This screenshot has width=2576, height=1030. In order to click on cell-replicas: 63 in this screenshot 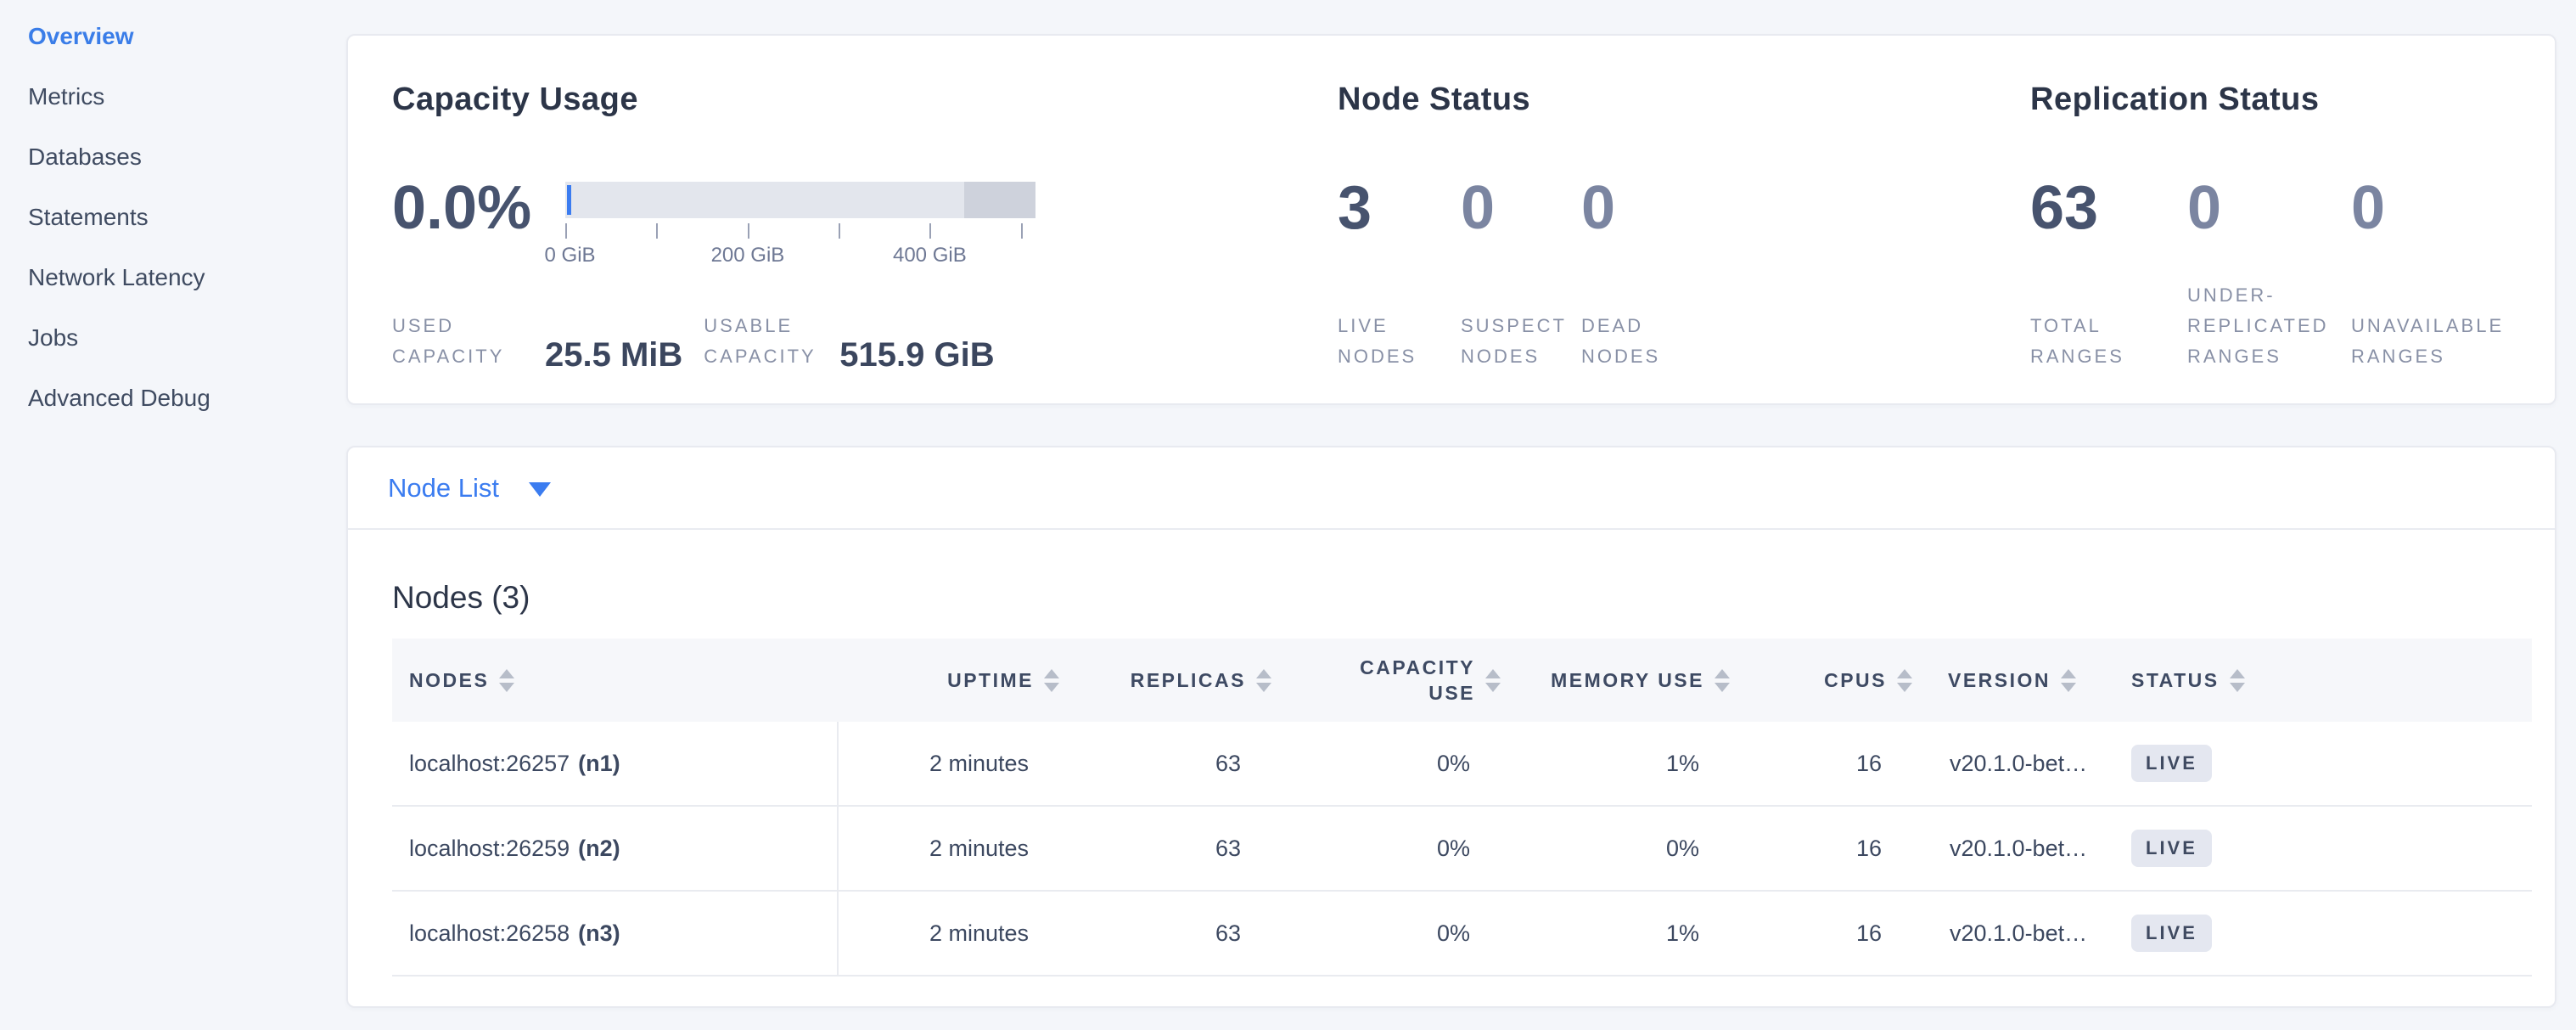, I will do `click(1228, 933)`.